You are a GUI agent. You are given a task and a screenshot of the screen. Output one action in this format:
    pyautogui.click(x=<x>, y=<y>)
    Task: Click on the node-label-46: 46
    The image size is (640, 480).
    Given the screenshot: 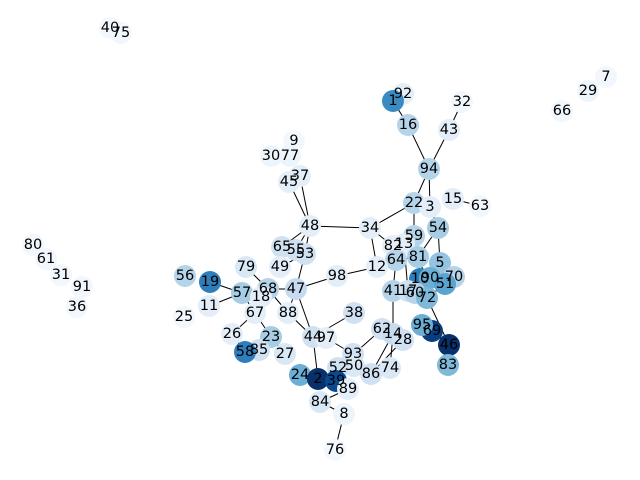 What is the action you would take?
    pyautogui.click(x=449, y=345)
    